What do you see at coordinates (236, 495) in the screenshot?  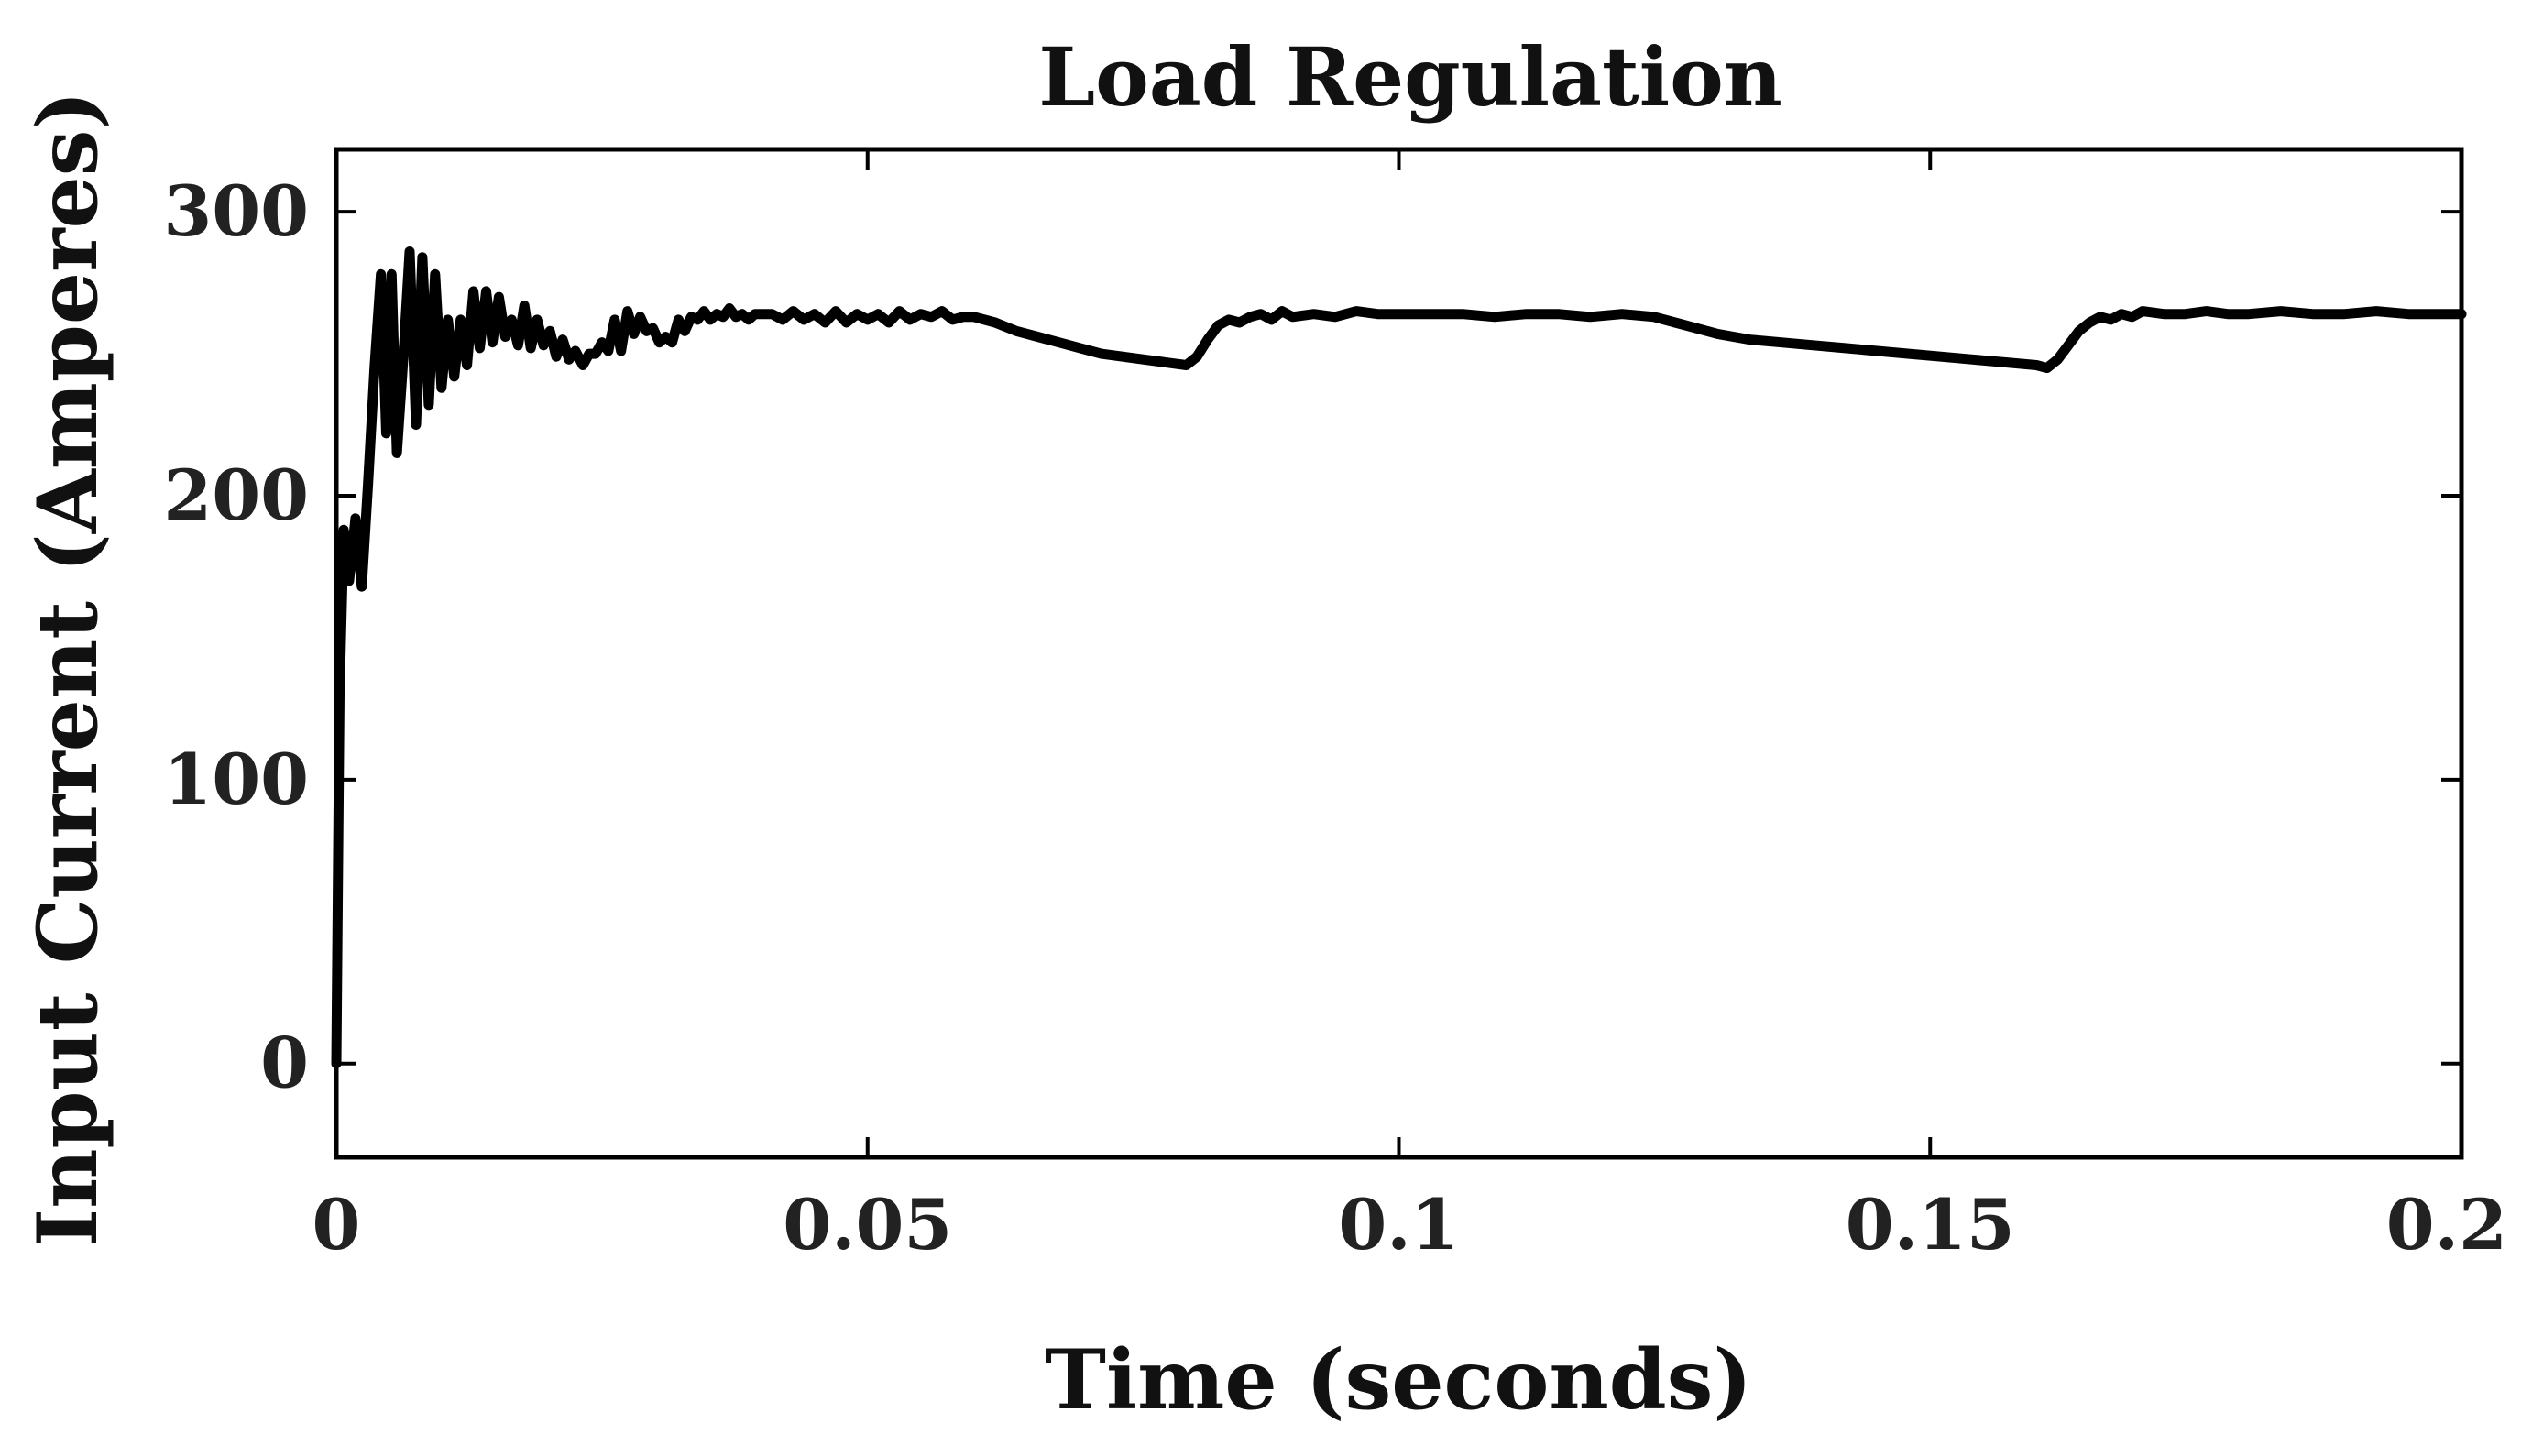 I see `y-tick-label: 200` at bounding box center [236, 495].